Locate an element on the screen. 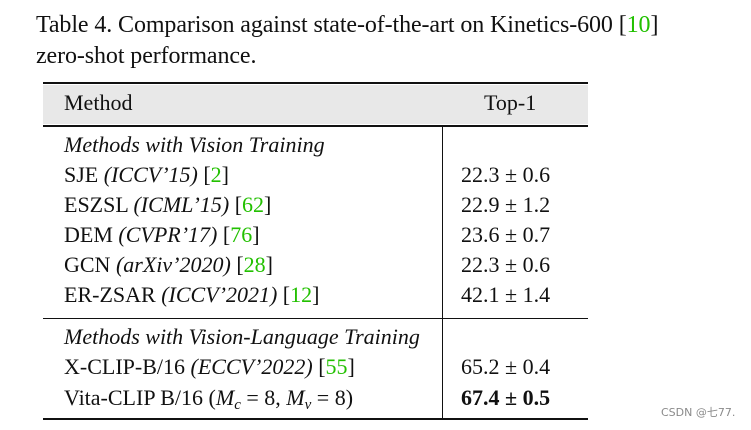  column-divider is located at coordinates (442, 272).